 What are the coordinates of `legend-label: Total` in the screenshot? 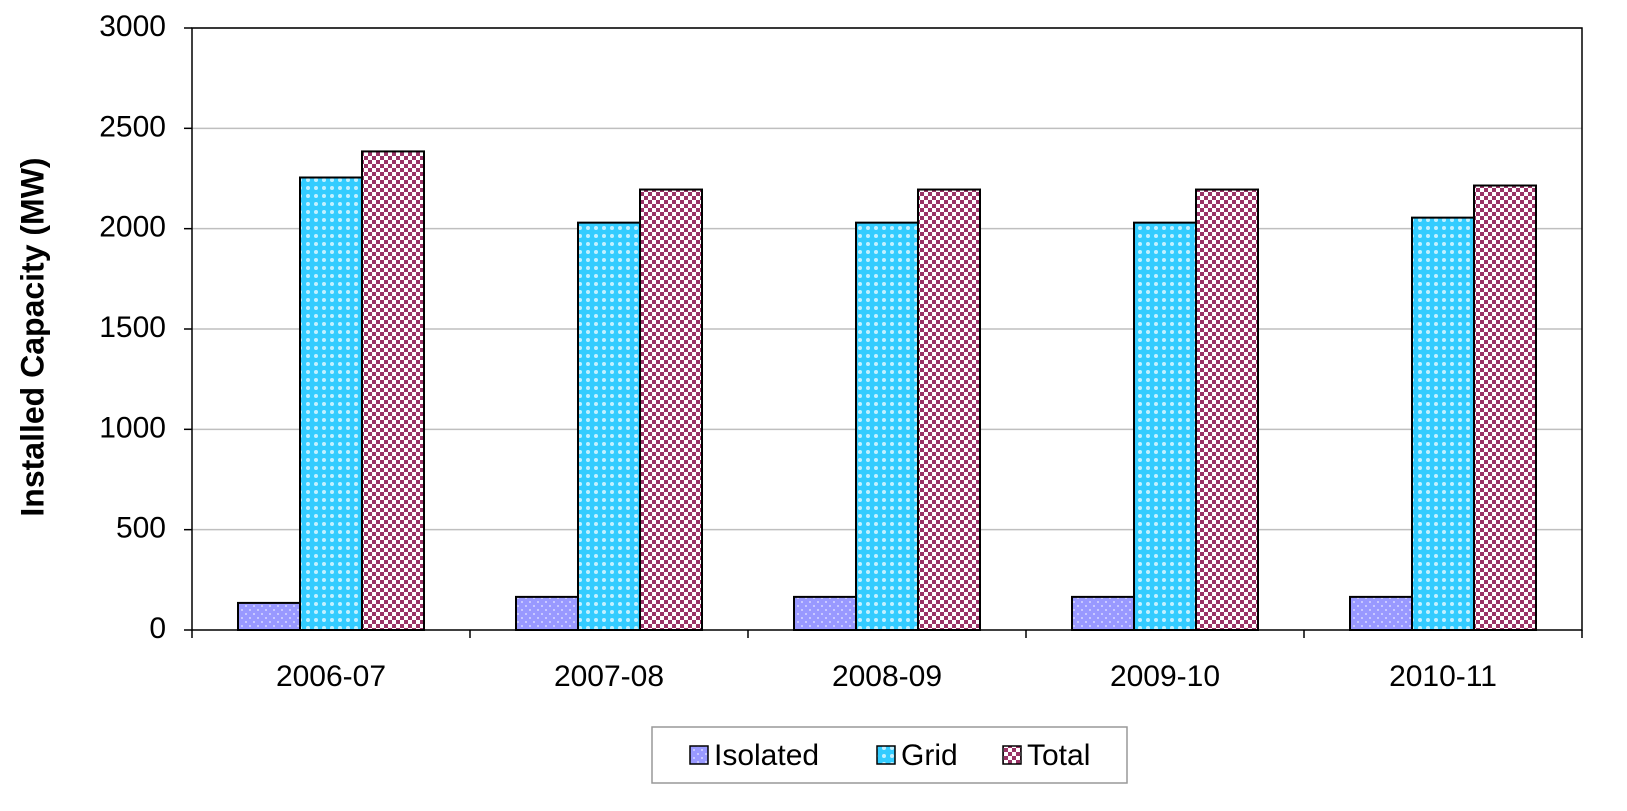 It's located at (1058, 755).